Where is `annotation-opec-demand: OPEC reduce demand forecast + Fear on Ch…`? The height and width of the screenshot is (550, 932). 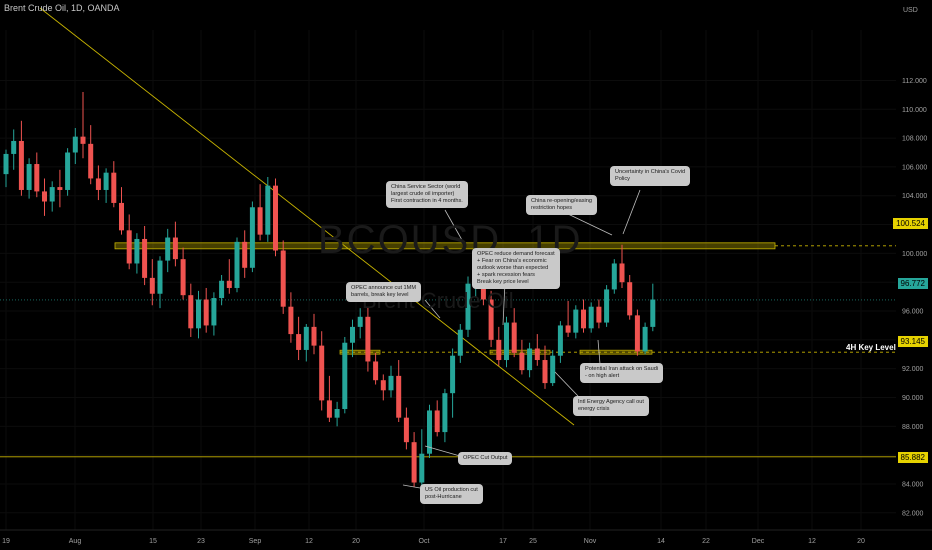 annotation-opec-demand: OPEC reduce demand forecast + Fear on Ch… is located at coordinates (516, 268).